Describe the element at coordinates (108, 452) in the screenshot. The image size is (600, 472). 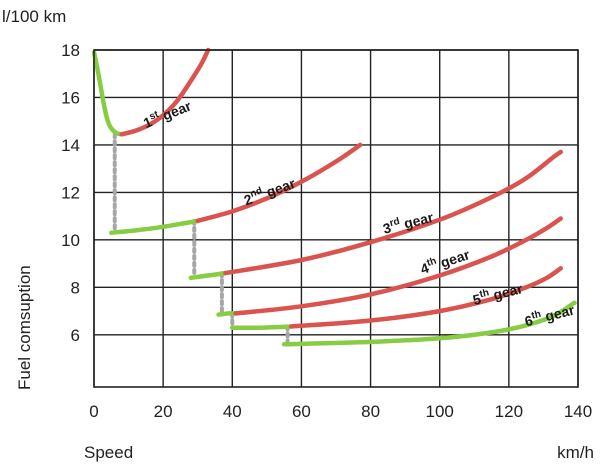
I see `x-axis-label: Speed` at that location.